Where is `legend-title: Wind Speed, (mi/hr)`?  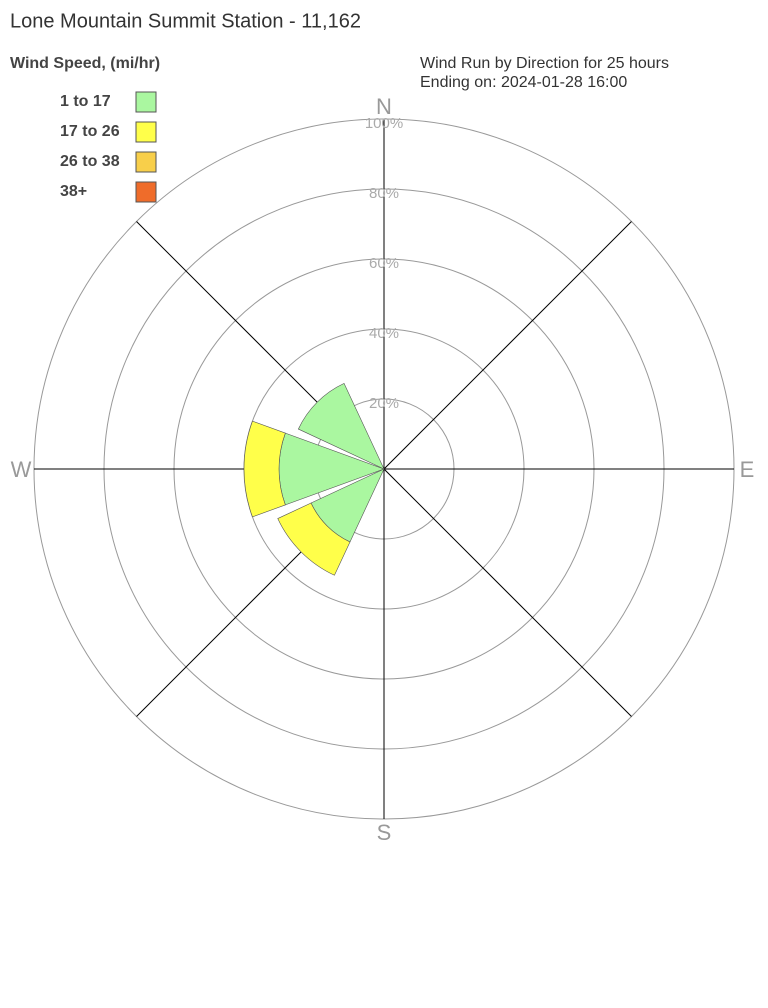
legend-title: Wind Speed, (mi/hr) is located at coordinates (85, 63).